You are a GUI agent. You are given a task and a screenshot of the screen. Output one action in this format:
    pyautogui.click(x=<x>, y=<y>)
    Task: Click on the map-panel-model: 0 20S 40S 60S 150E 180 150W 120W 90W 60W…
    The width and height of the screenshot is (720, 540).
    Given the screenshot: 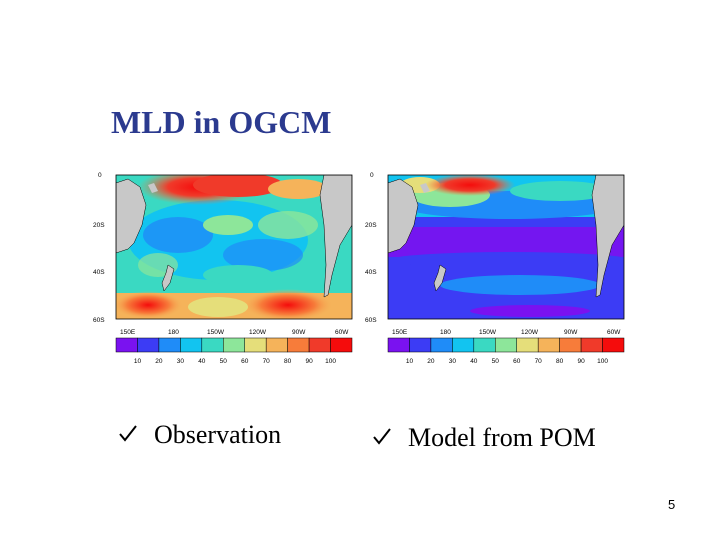 What is the action you would take?
    pyautogui.click(x=497, y=267)
    